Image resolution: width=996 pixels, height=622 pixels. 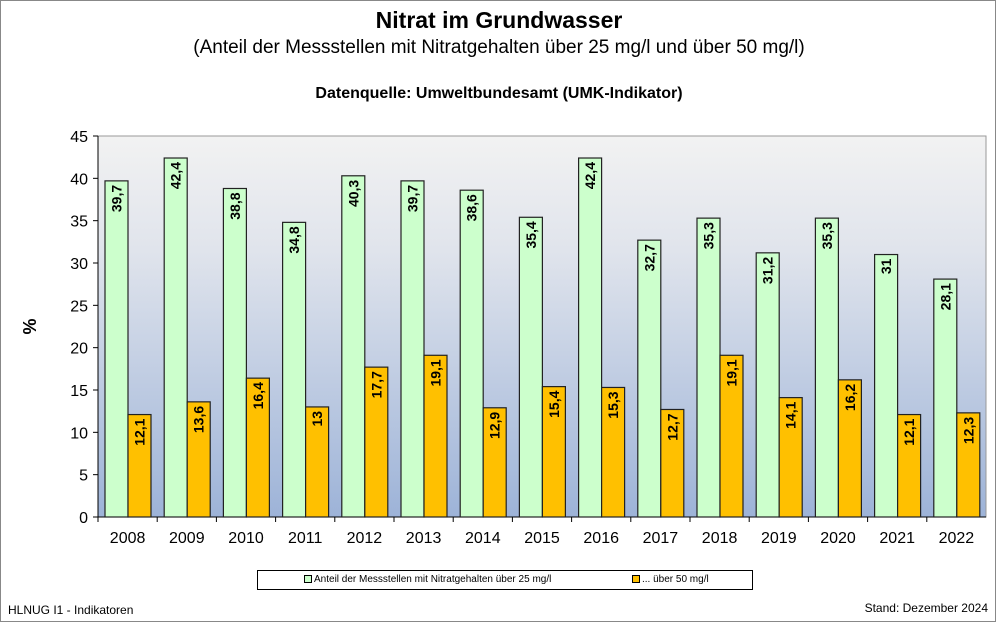 I want to click on footer-right: Stand: Dezember 2024, so click(x=926, y=608).